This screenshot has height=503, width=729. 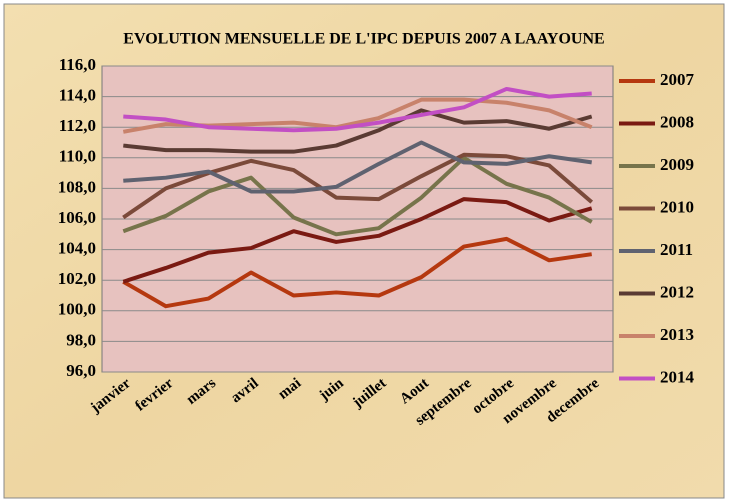 I want to click on legend-label: 2008, so click(x=677, y=121).